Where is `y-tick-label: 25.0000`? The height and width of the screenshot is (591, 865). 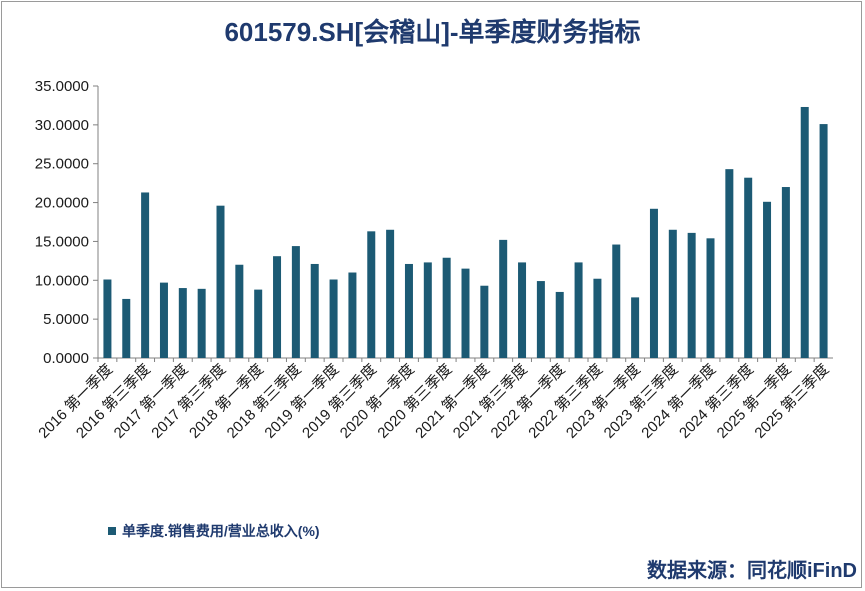
y-tick-label: 25.0000 is located at coordinates (62, 164).